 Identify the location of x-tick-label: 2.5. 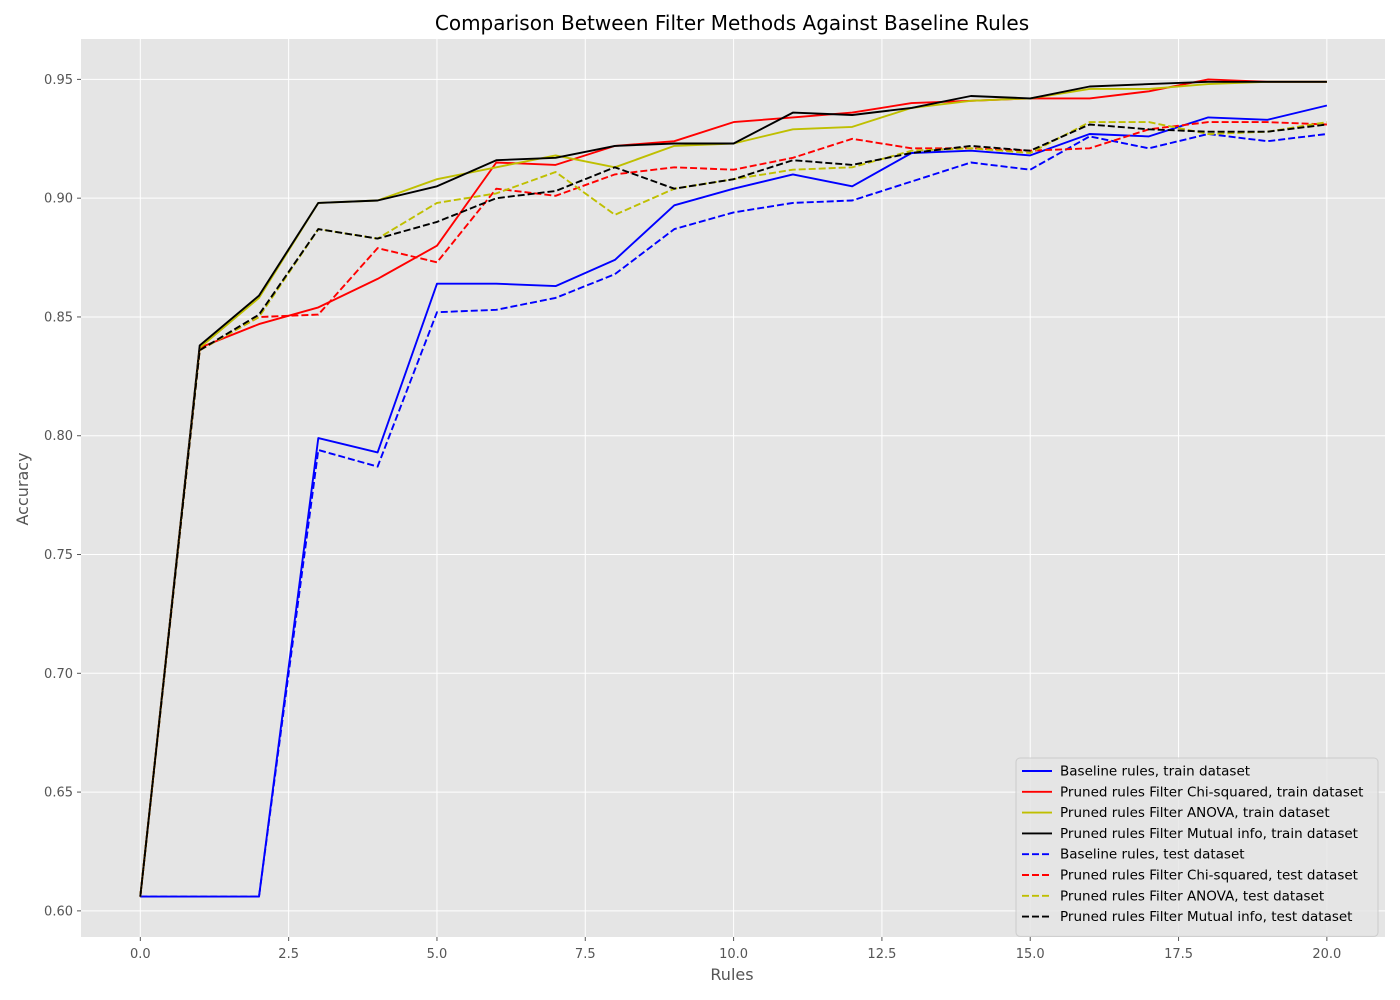
(288, 954).